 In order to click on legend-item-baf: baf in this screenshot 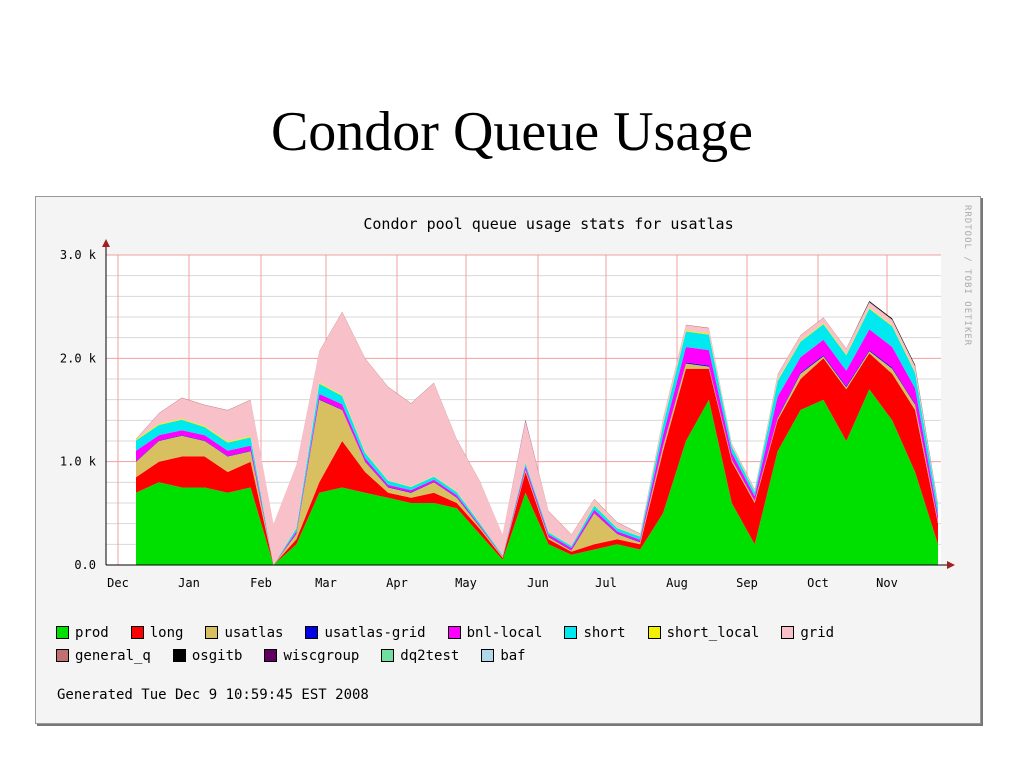, I will do `click(503, 655)`.